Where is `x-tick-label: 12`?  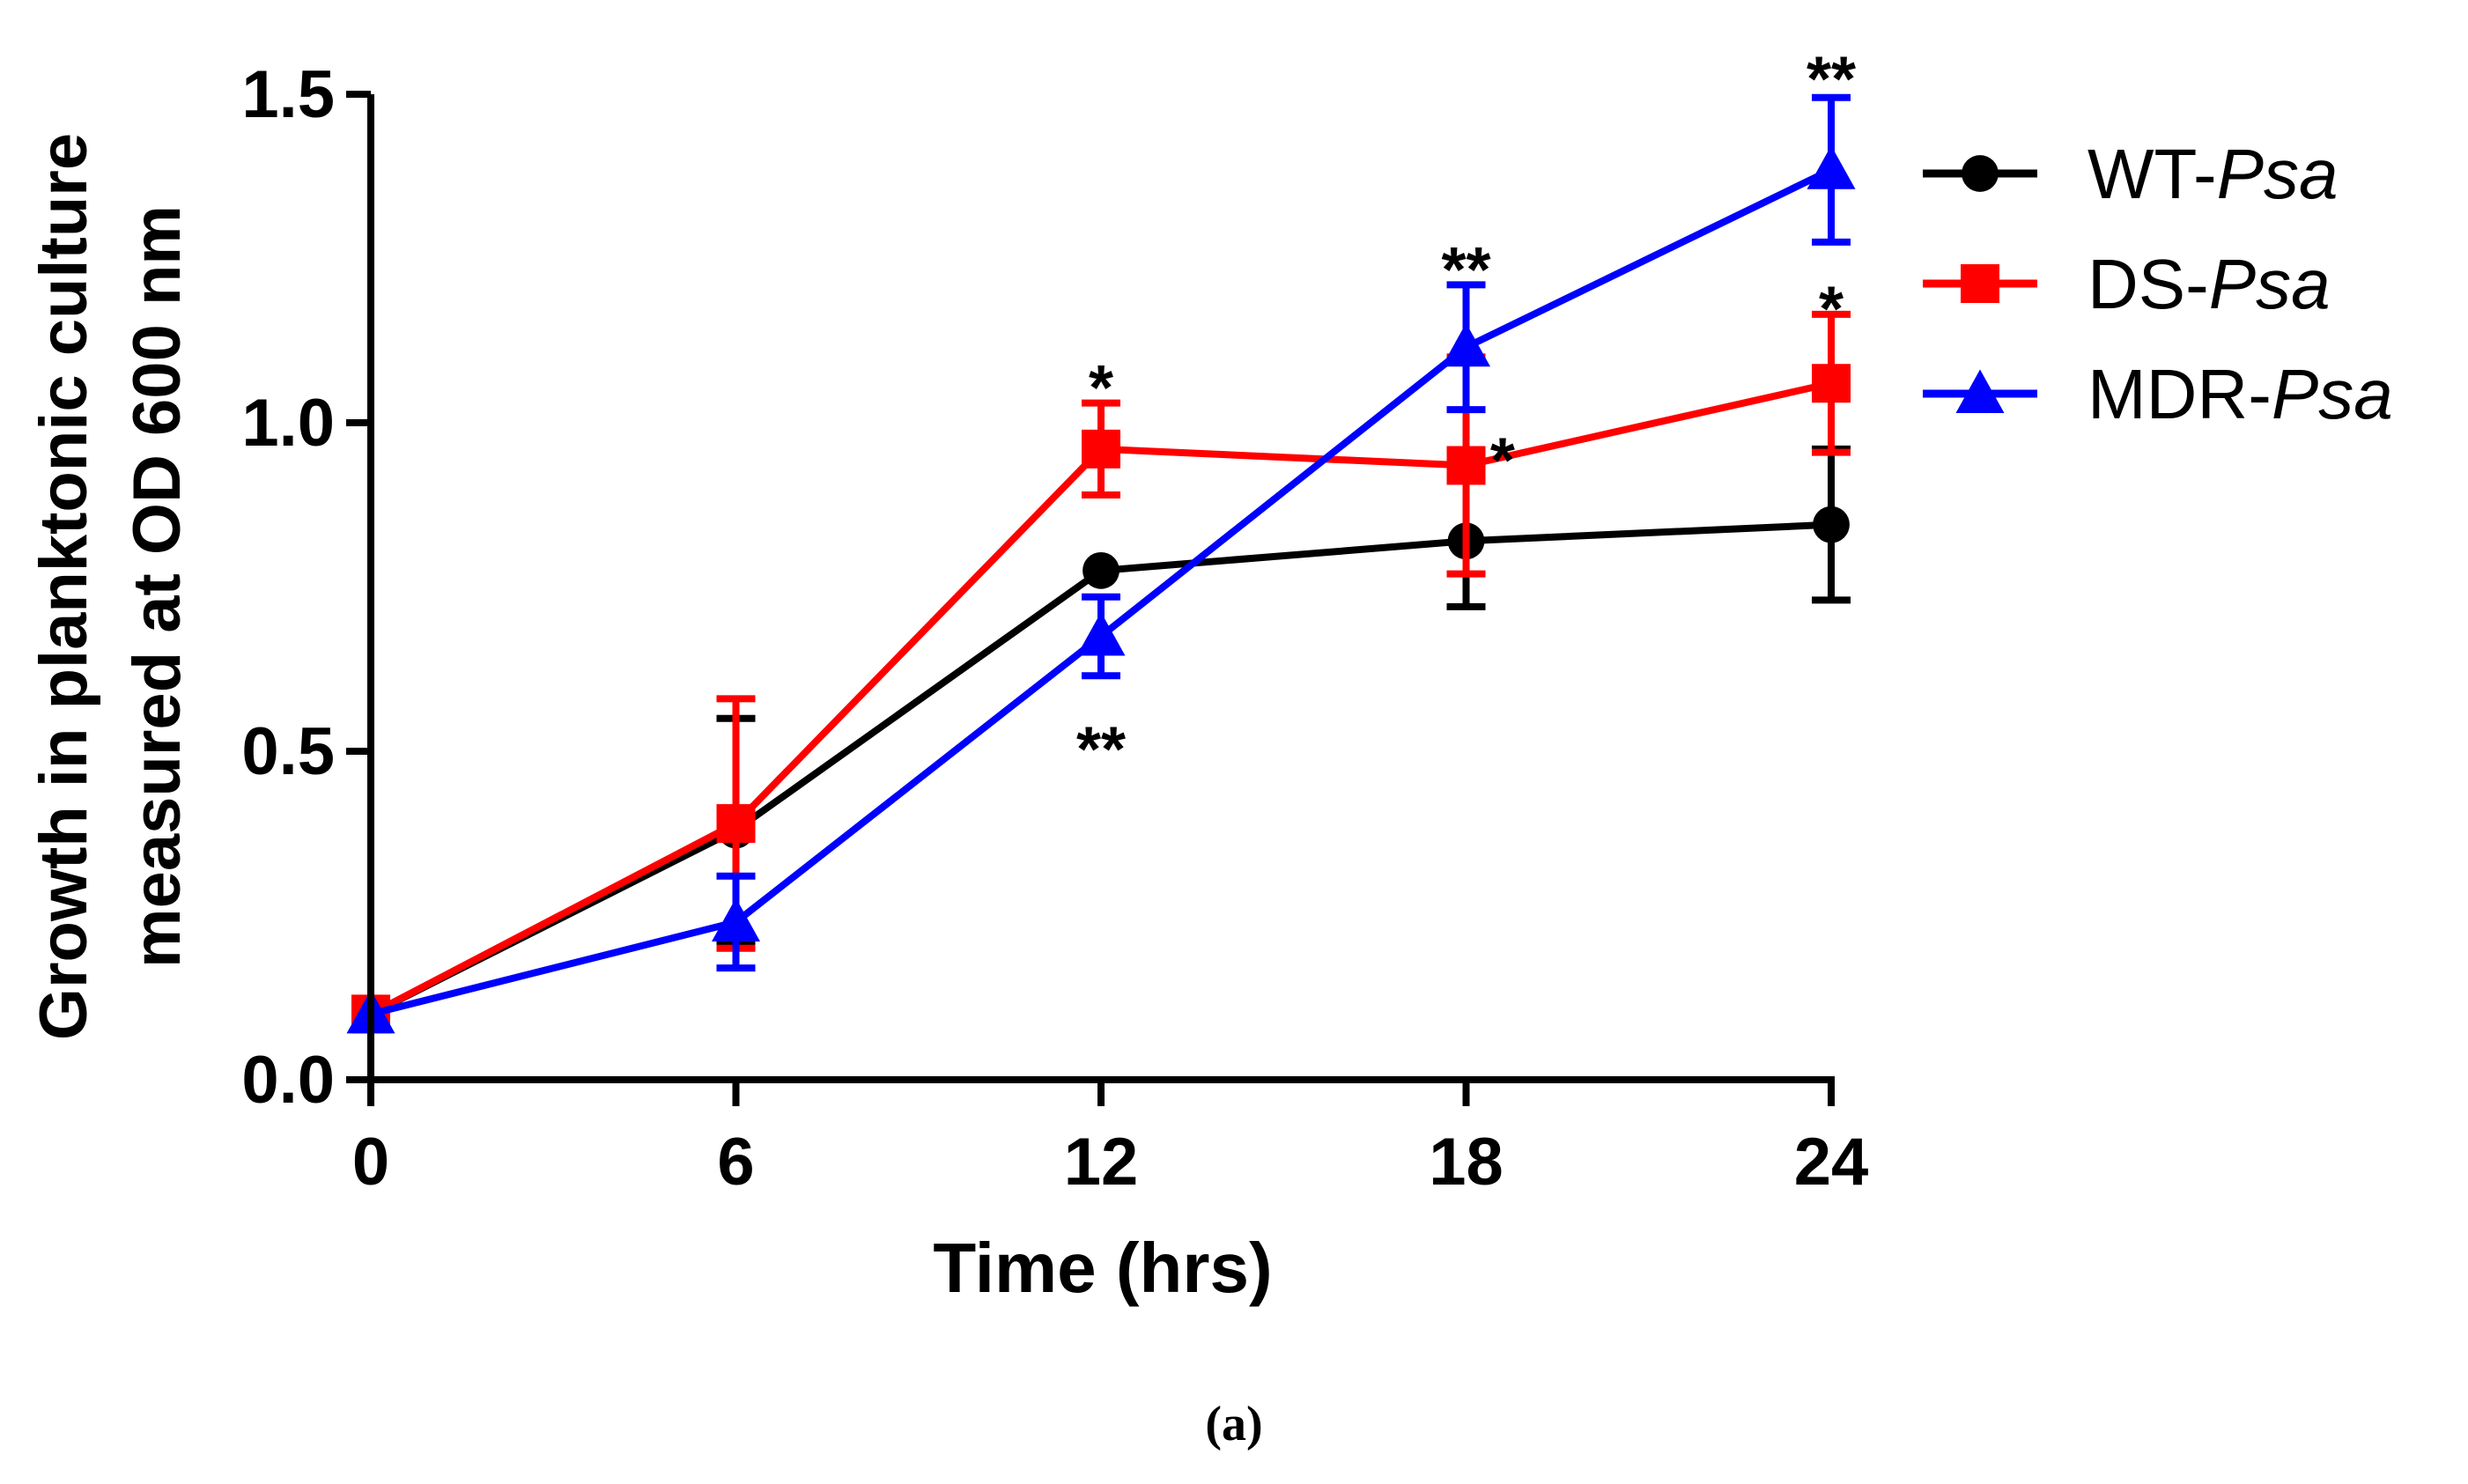 x-tick-label: 12 is located at coordinates (1102, 1162).